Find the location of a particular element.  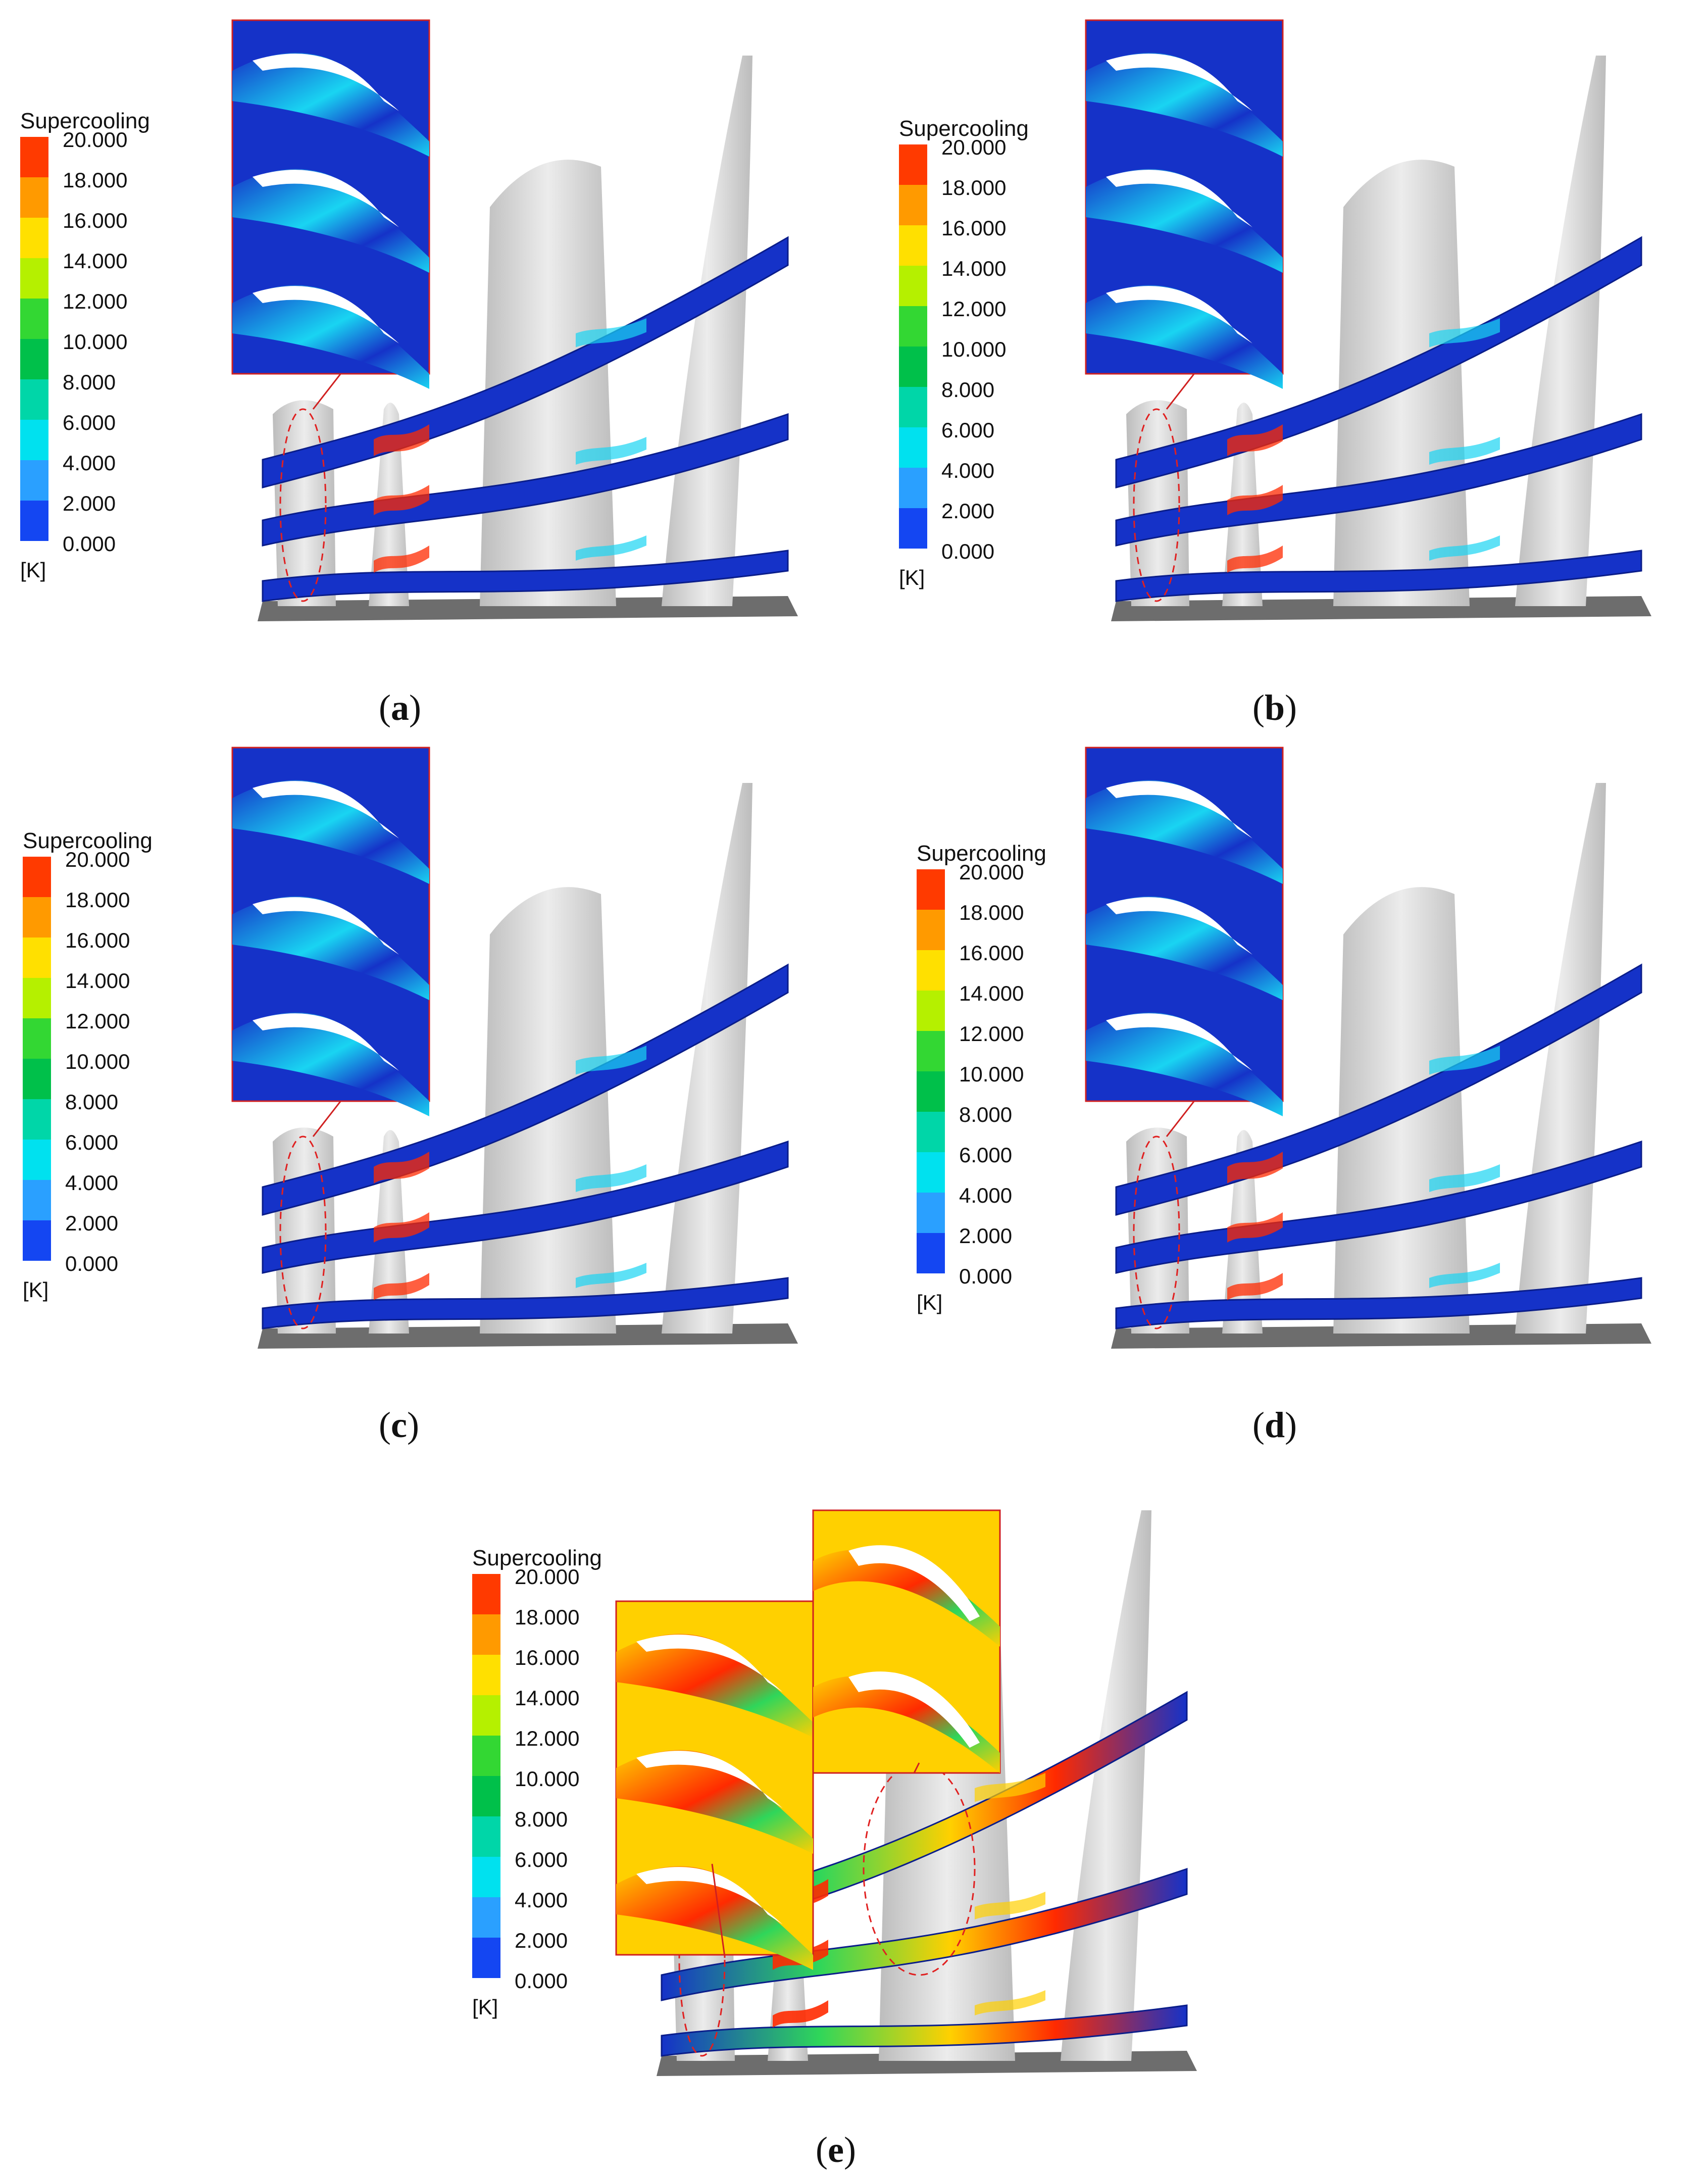

caption-a: (a) is located at coordinates (400, 707).